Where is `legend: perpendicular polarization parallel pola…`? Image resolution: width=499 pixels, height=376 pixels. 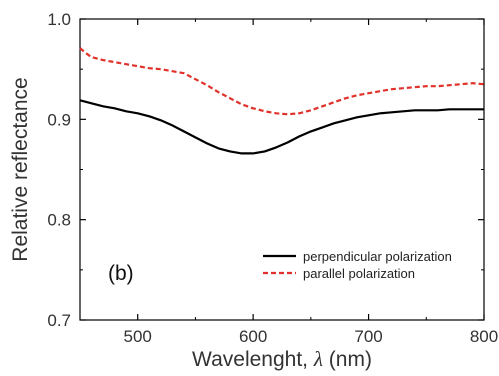
legend: perpendicular polarization parallel pola… is located at coordinates (357, 265).